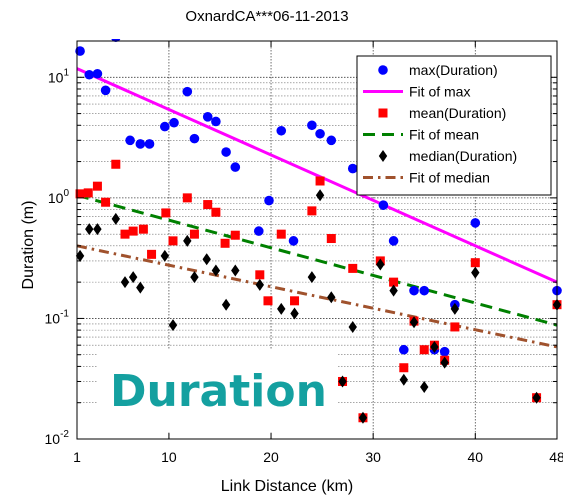 Image resolution: width=563 pixels, height=499 pixels. Describe the element at coordinates (271, 457) in the screenshot. I see `x-tick-label: 20` at that location.